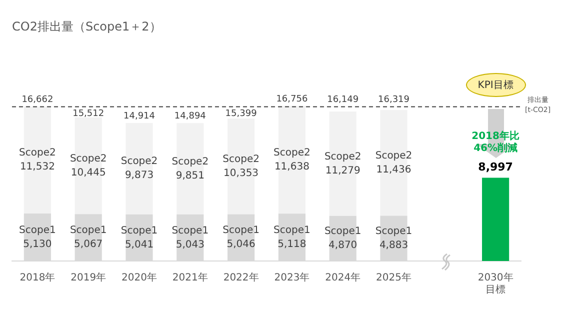 This screenshot has width=577, height=311. I want to click on data-label: 8,997, so click(495, 167).